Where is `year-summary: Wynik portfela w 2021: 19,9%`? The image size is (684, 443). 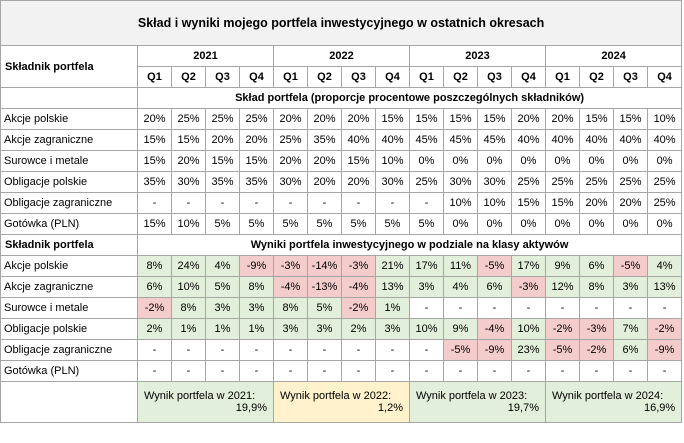 year-summary: Wynik portfela w 2021: 19,9% is located at coordinates (205, 402).